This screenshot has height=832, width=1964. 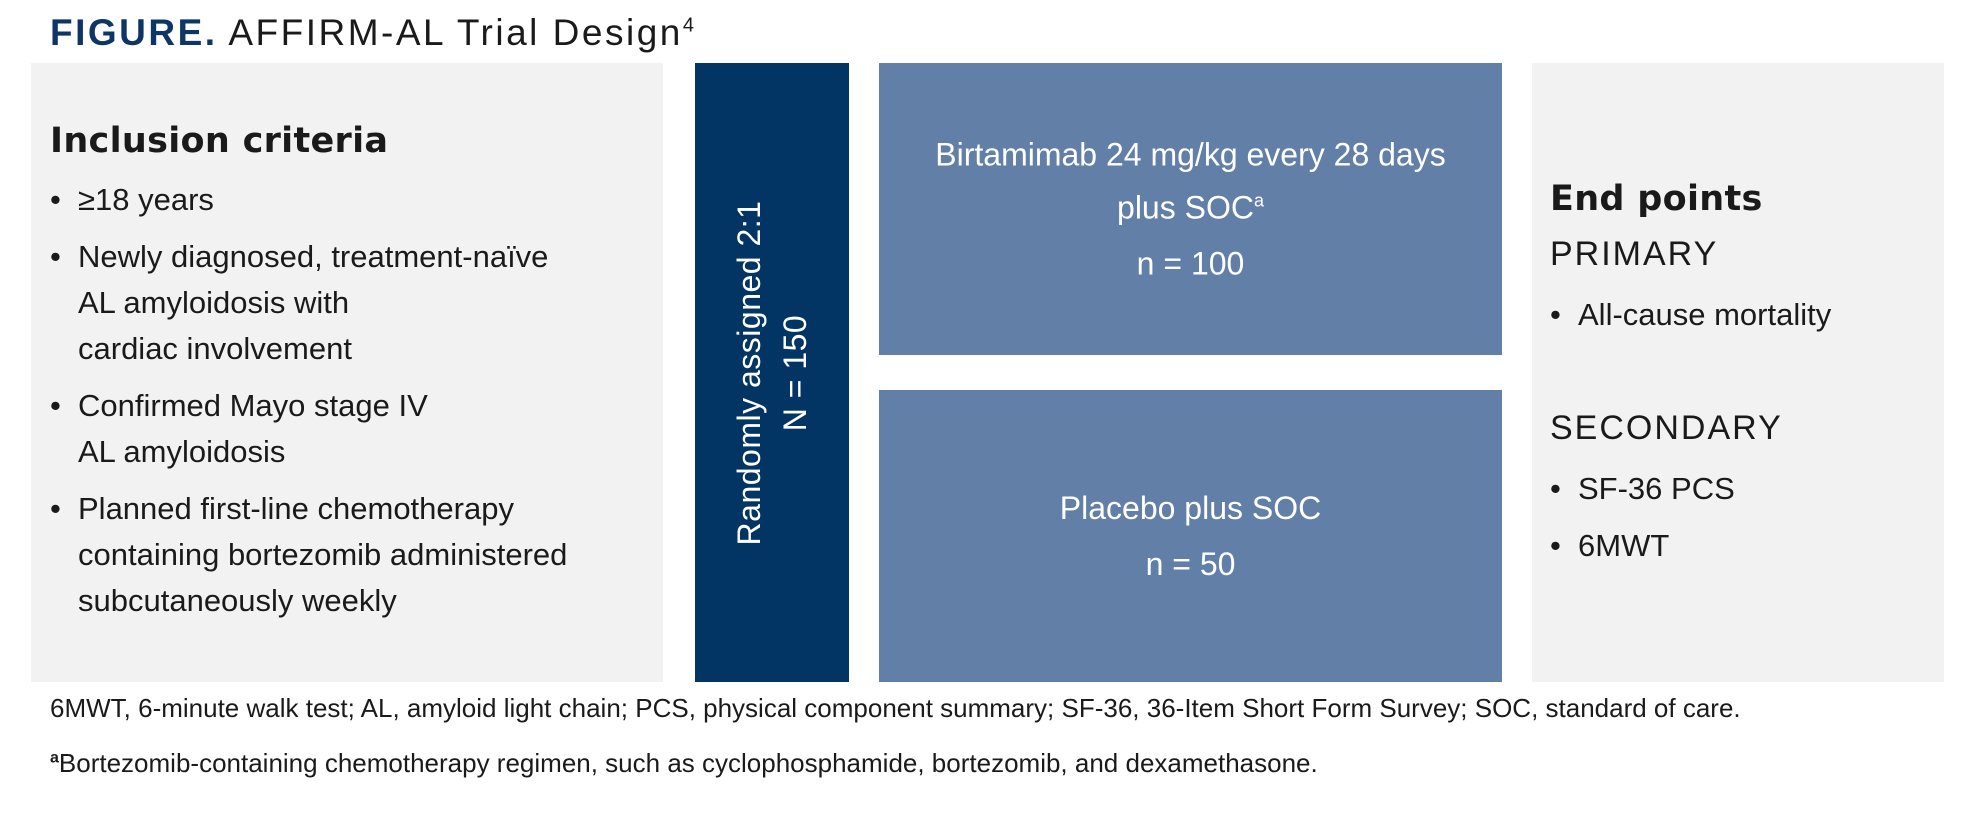 What do you see at coordinates (1656, 199) in the screenshot?
I see `endpoints-heading: End points` at bounding box center [1656, 199].